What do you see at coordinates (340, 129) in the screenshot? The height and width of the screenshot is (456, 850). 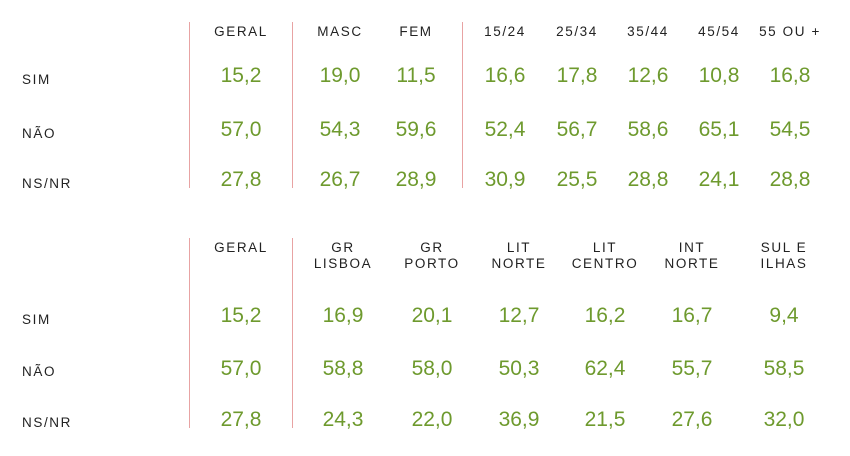 I see `table-cell-value: 54,3` at bounding box center [340, 129].